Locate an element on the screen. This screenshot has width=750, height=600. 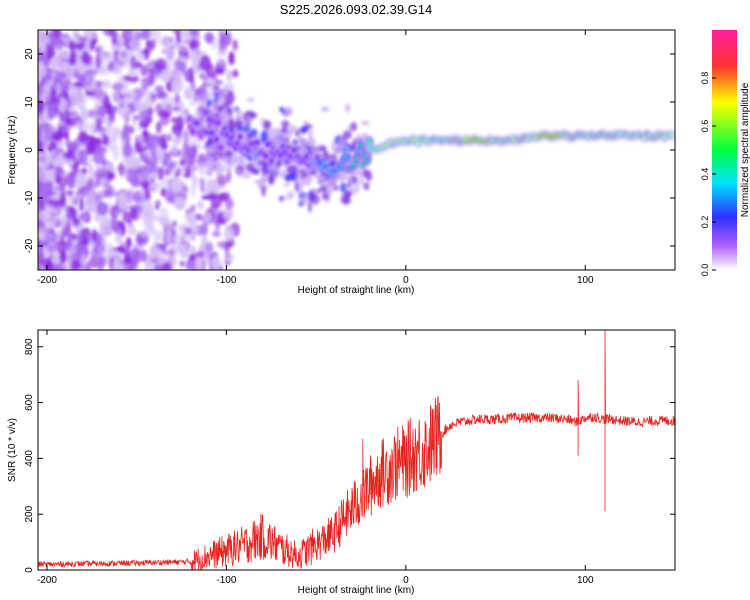
y-tick-label: 800 is located at coordinates (29, 346).